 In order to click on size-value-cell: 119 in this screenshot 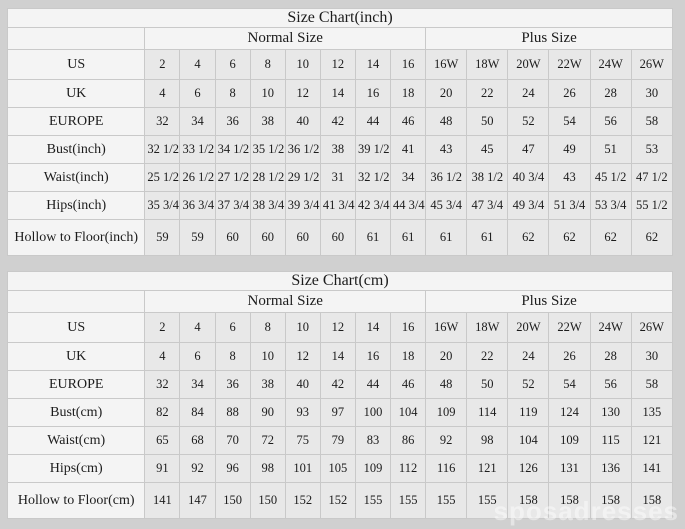, I will do `click(528, 412)`.